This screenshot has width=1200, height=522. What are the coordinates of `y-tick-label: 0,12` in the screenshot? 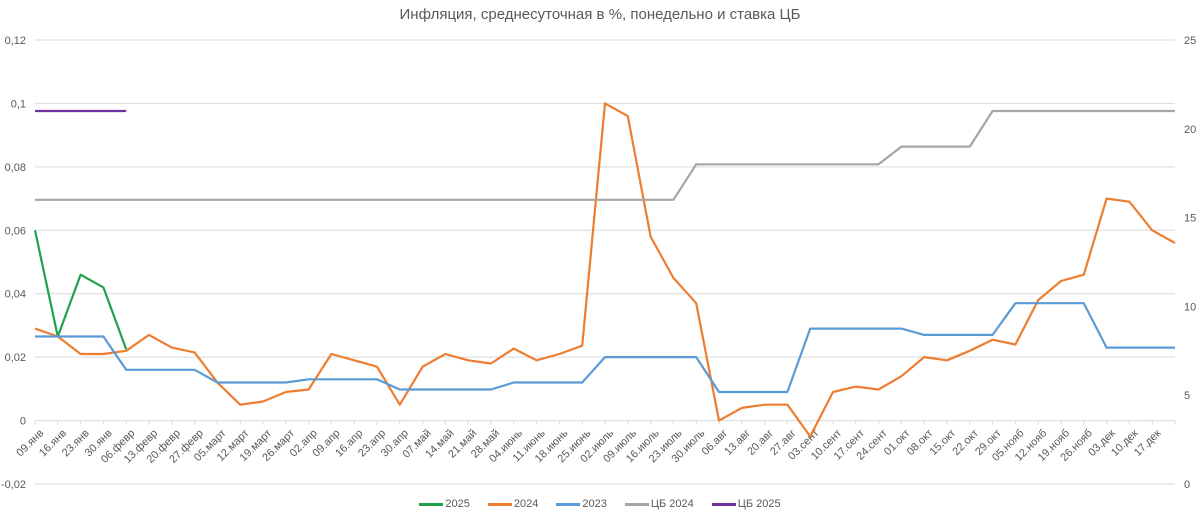 It's located at (15, 41).